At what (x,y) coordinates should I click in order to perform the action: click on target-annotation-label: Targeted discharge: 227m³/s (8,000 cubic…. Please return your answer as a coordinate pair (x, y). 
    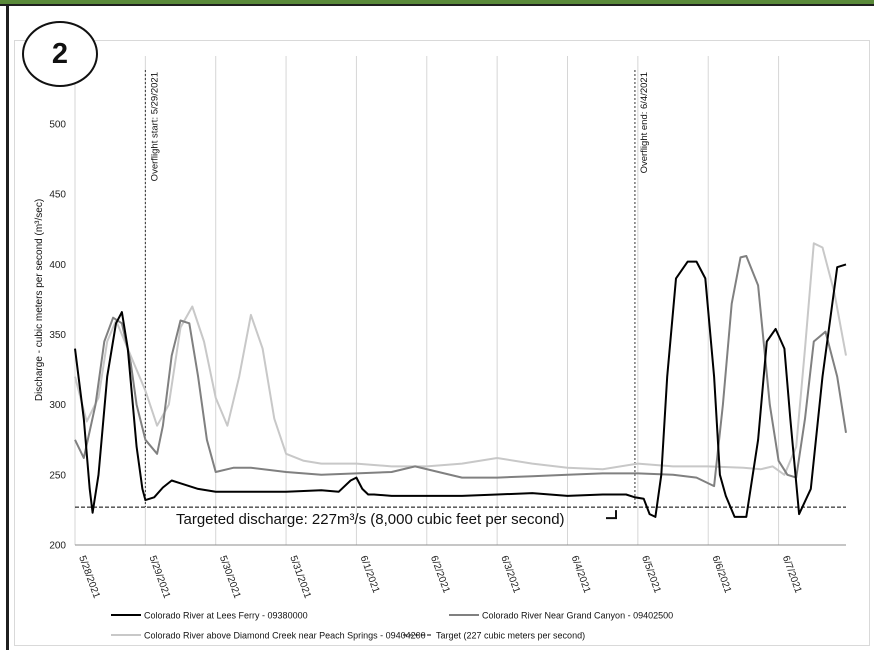
    Looking at the image, I should click on (370, 519).